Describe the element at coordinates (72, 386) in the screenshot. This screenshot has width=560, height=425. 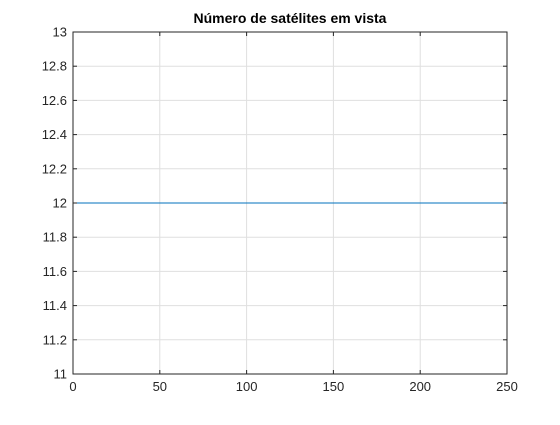
I see `x-tick-label: 0` at that location.